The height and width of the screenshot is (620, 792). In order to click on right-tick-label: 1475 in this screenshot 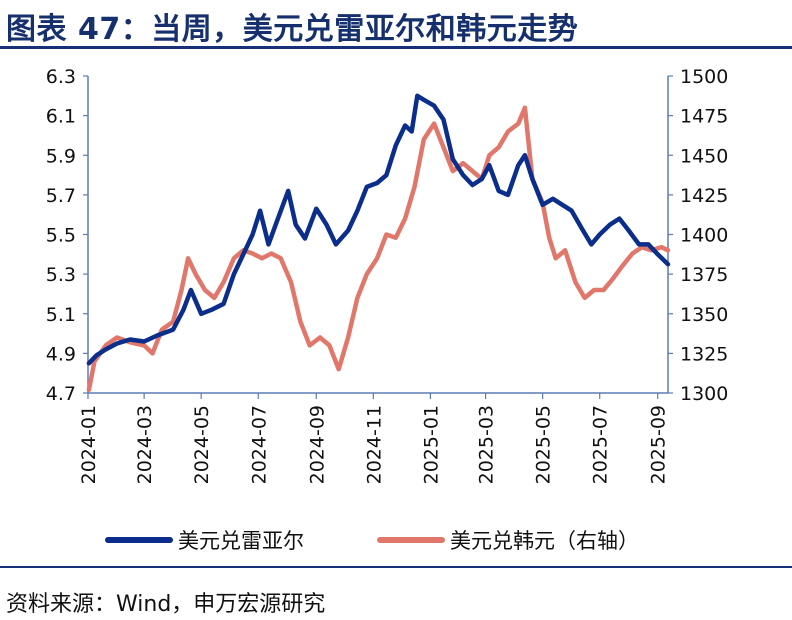, I will do `click(704, 117)`.